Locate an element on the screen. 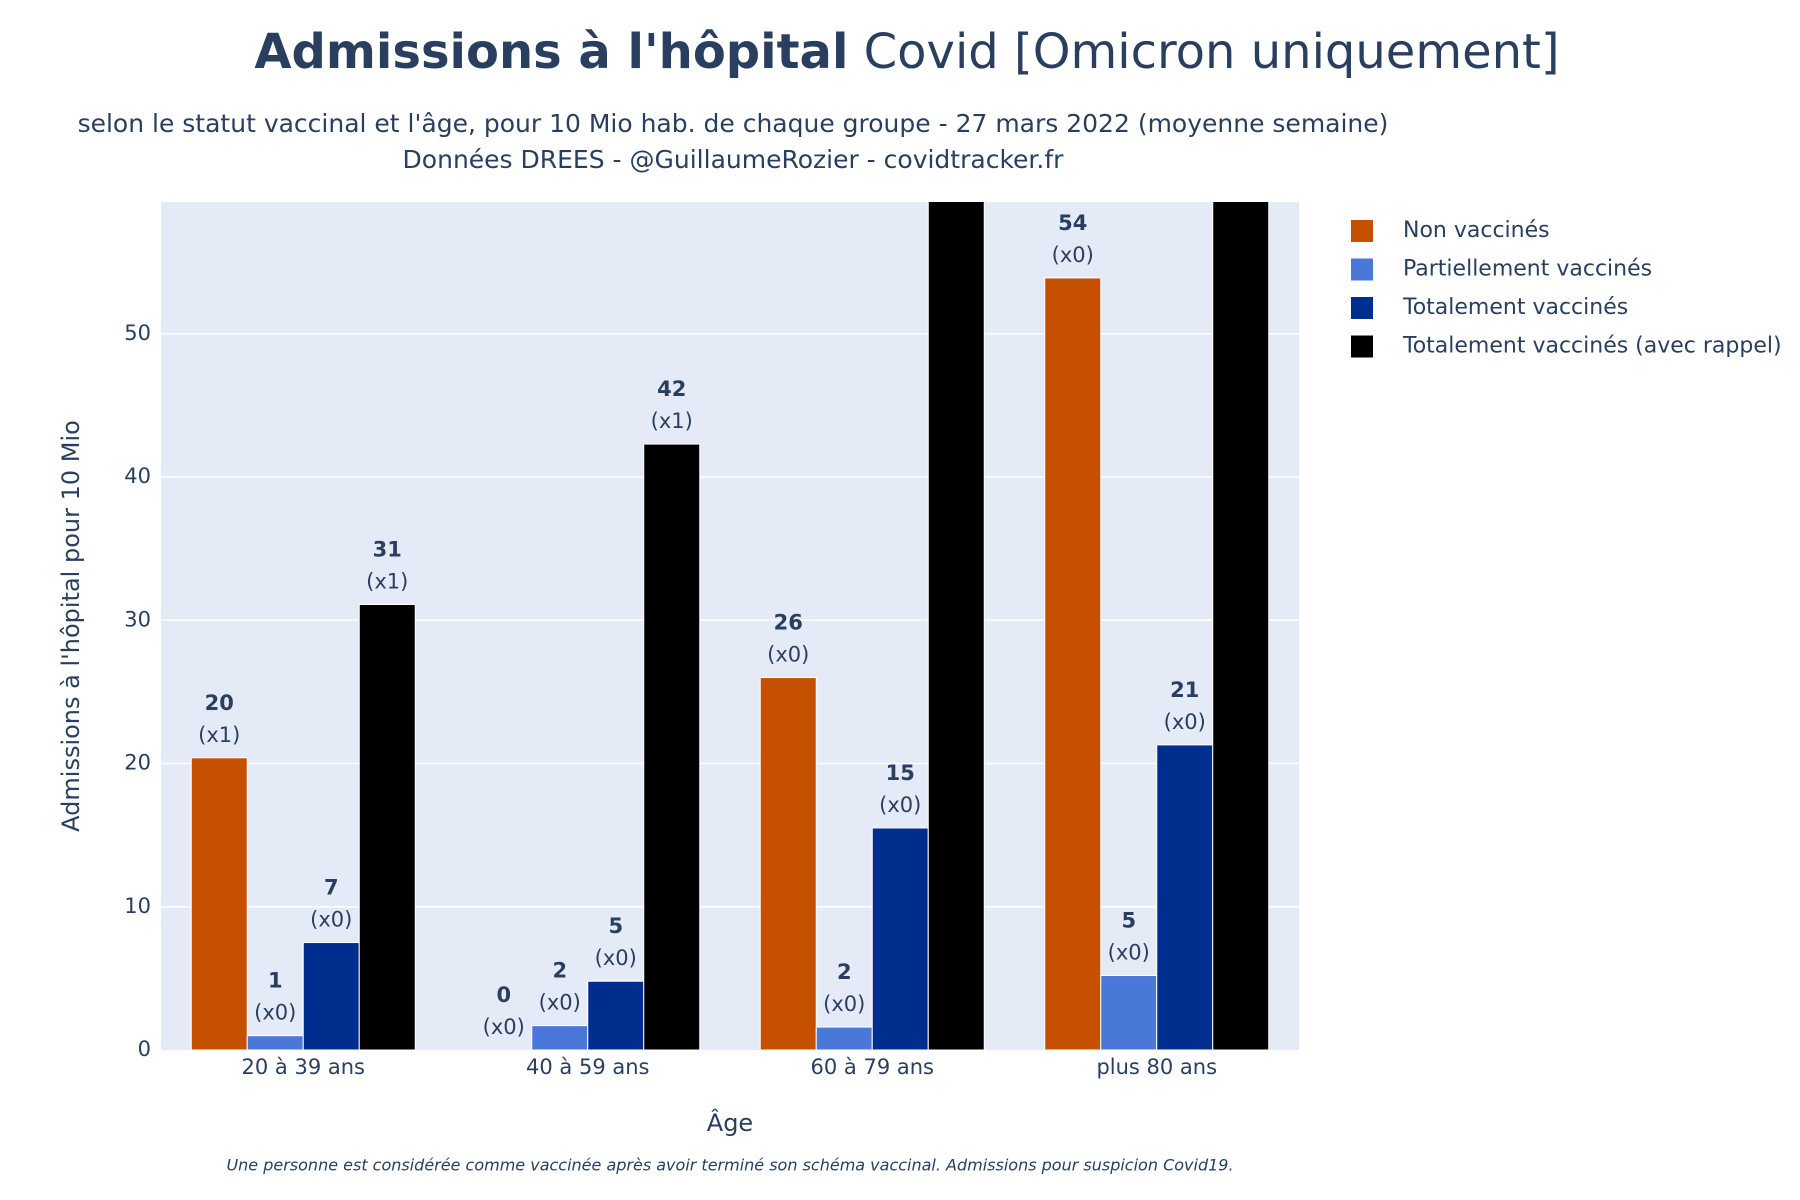  value-label: 21 is located at coordinates (1184, 690).